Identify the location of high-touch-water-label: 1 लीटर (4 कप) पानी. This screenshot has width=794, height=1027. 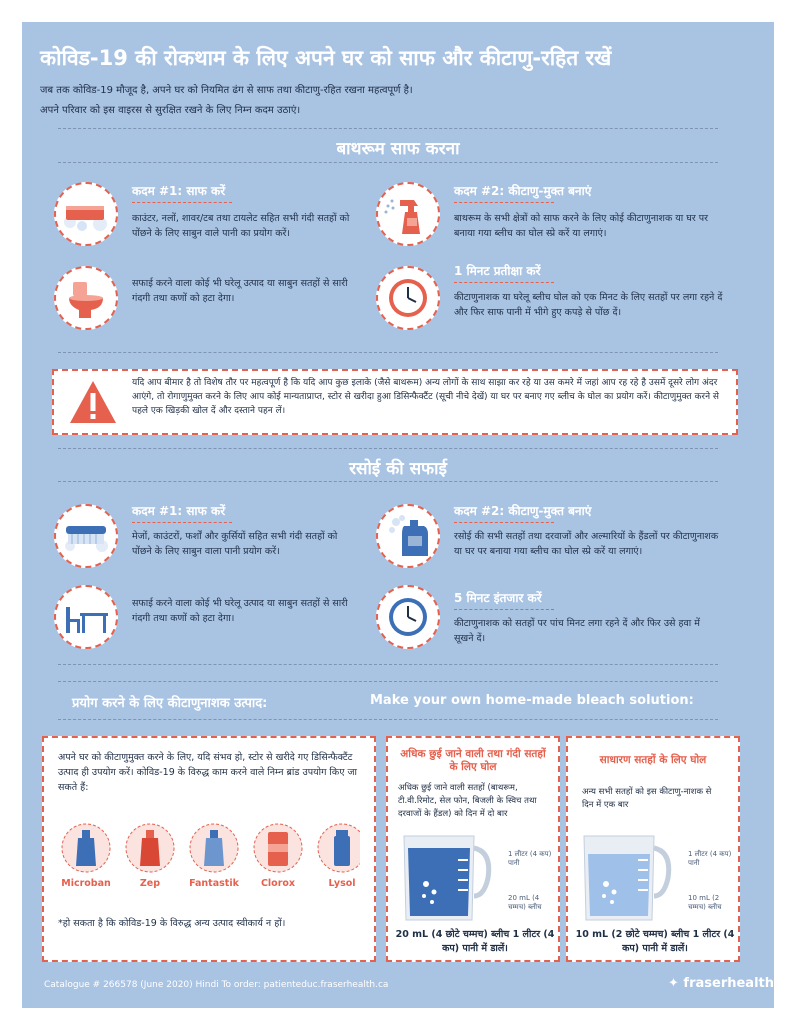
(530, 858).